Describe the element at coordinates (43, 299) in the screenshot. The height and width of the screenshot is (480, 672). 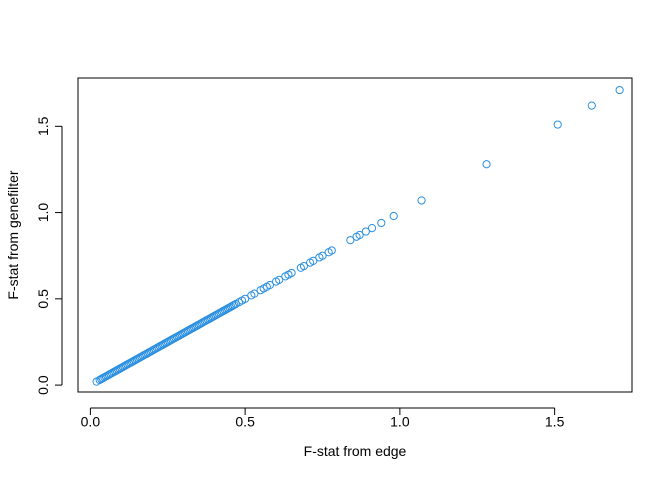
I see `y-tick-label: 0.5` at that location.